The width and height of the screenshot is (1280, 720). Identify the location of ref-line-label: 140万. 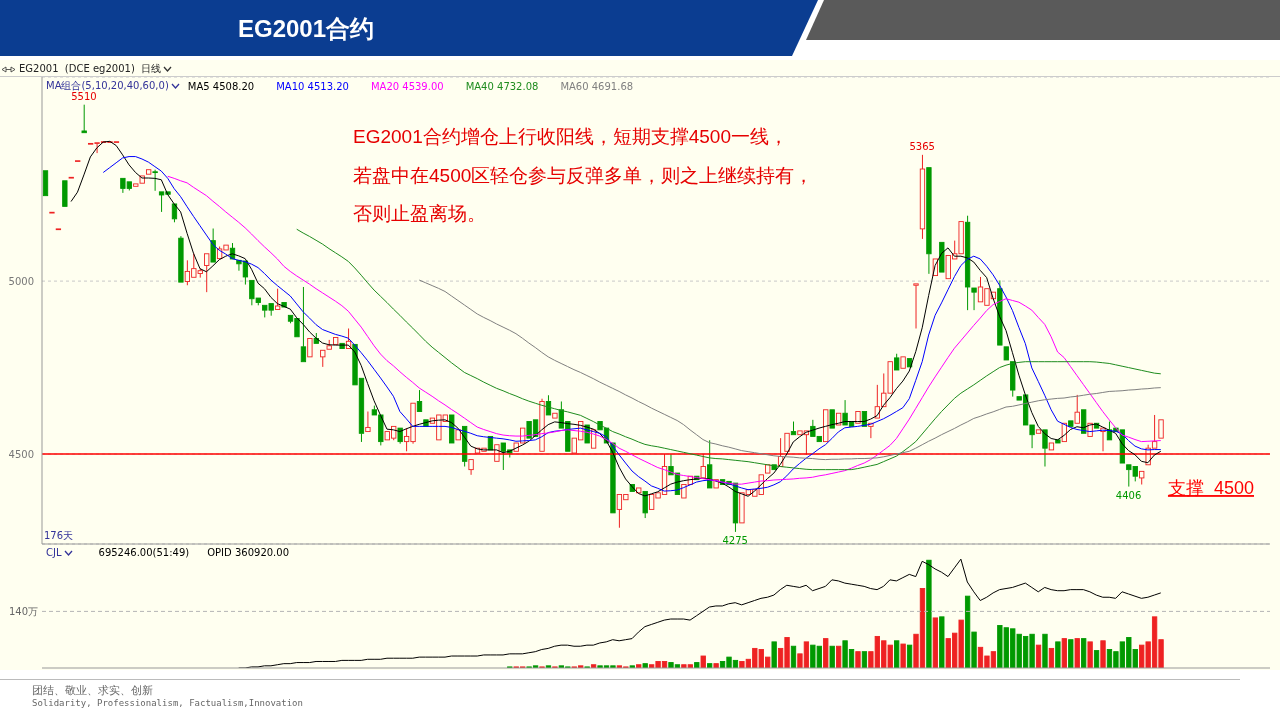
(23, 612).